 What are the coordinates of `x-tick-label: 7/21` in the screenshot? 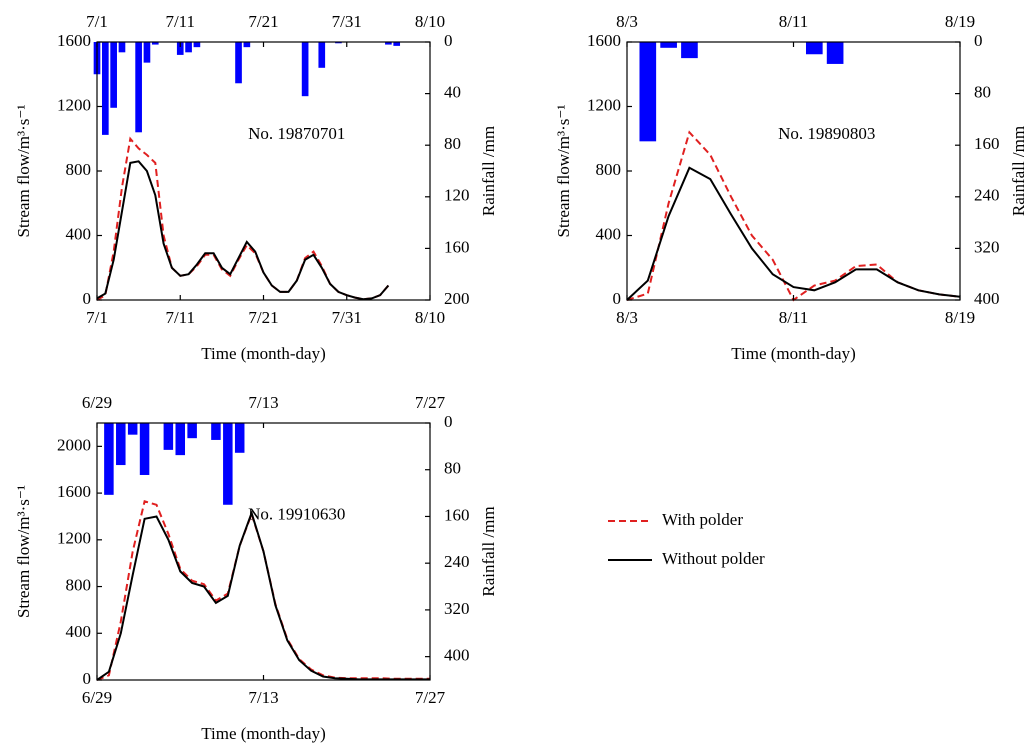 It's located at (263, 317).